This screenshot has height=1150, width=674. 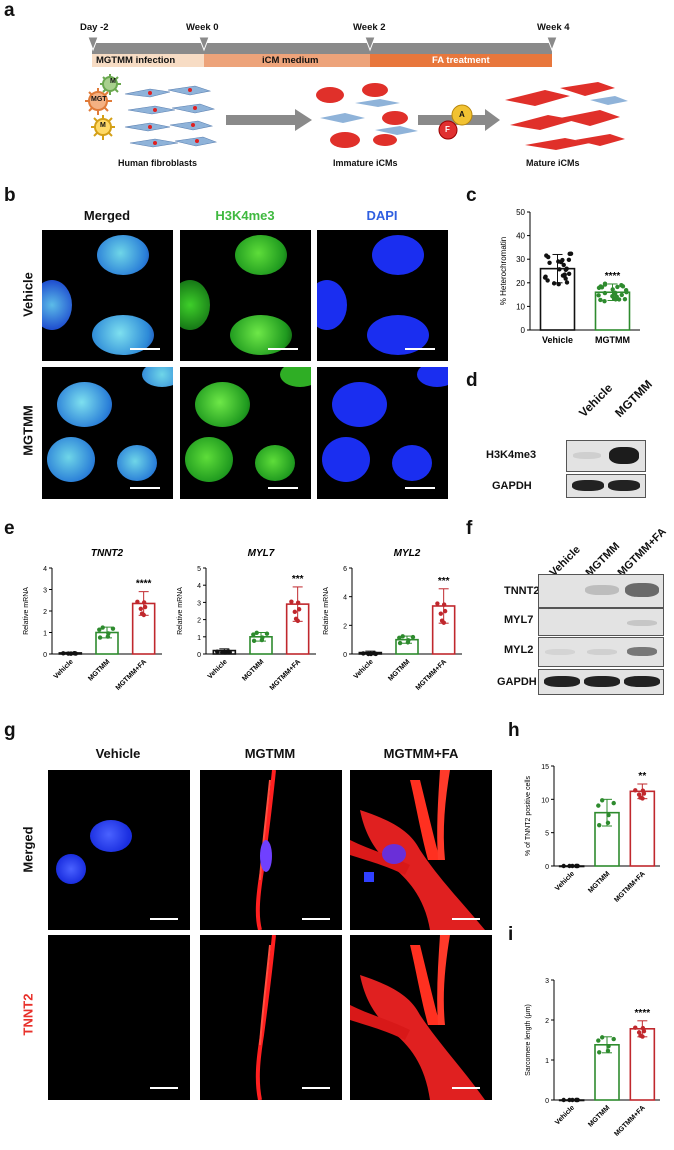 What do you see at coordinates (511, 455) in the screenshot?
I see `d-row-h3k4me3: H3K4me3` at bounding box center [511, 455].